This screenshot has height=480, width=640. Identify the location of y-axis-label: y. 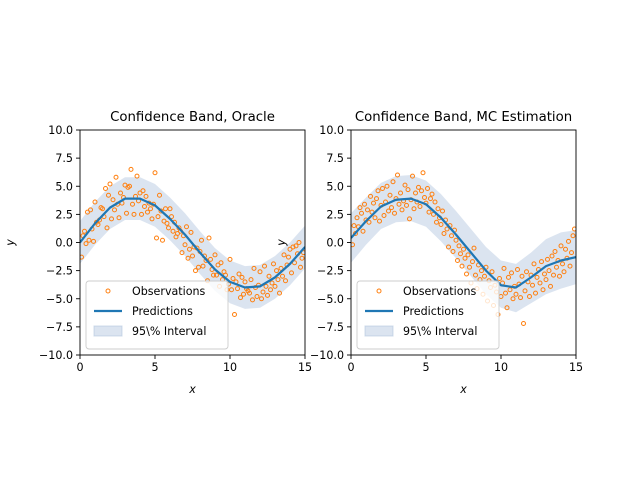
(281, 243).